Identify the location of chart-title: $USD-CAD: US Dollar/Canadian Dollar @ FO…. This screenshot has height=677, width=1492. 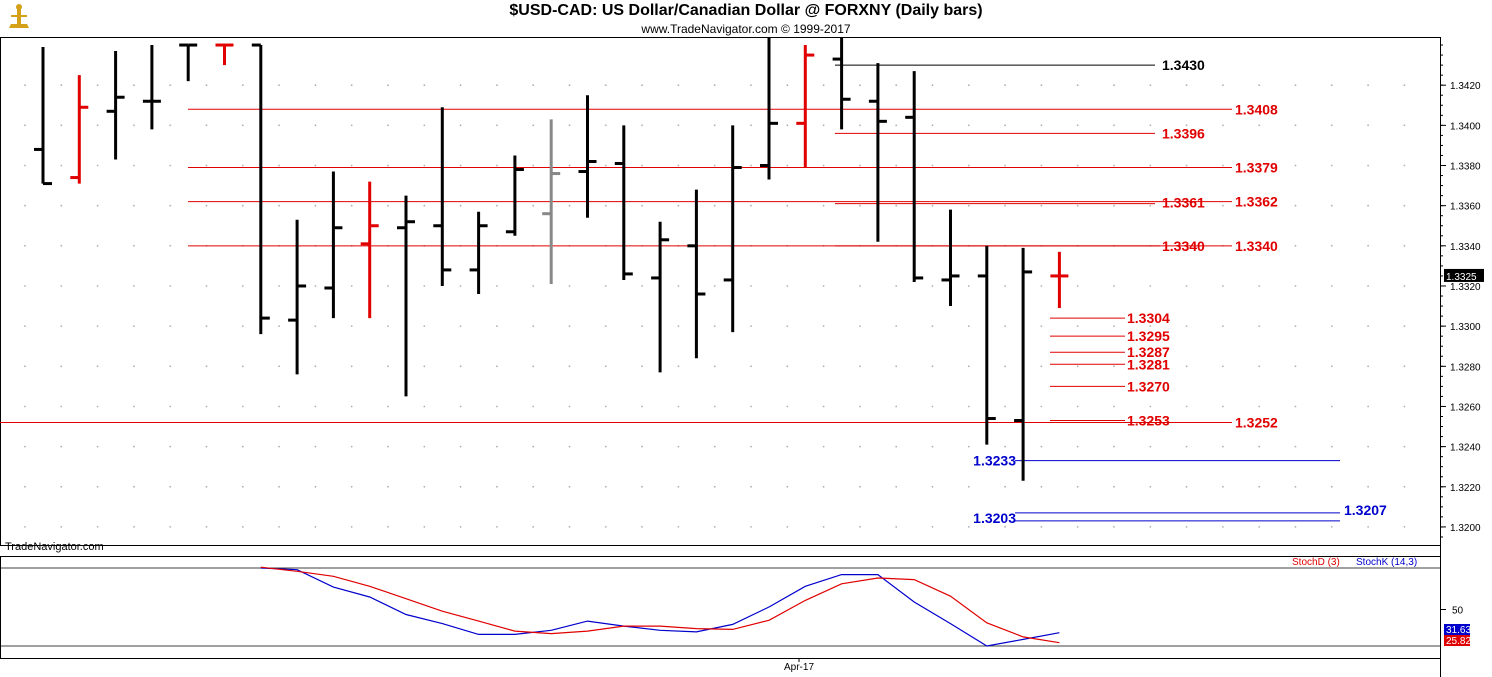
(746, 10).